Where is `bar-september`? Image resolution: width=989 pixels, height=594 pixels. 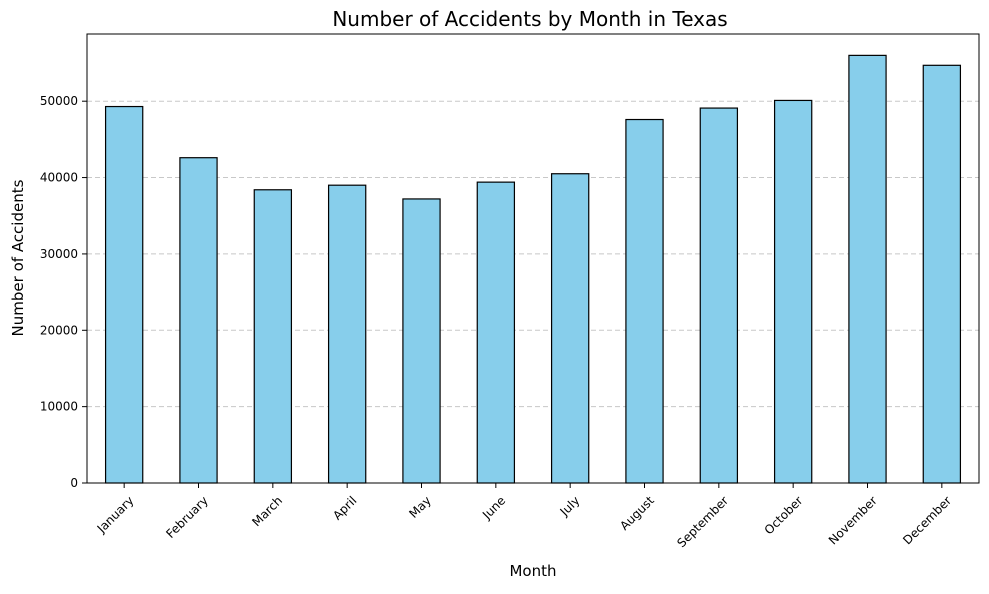 bar-september is located at coordinates (719, 295).